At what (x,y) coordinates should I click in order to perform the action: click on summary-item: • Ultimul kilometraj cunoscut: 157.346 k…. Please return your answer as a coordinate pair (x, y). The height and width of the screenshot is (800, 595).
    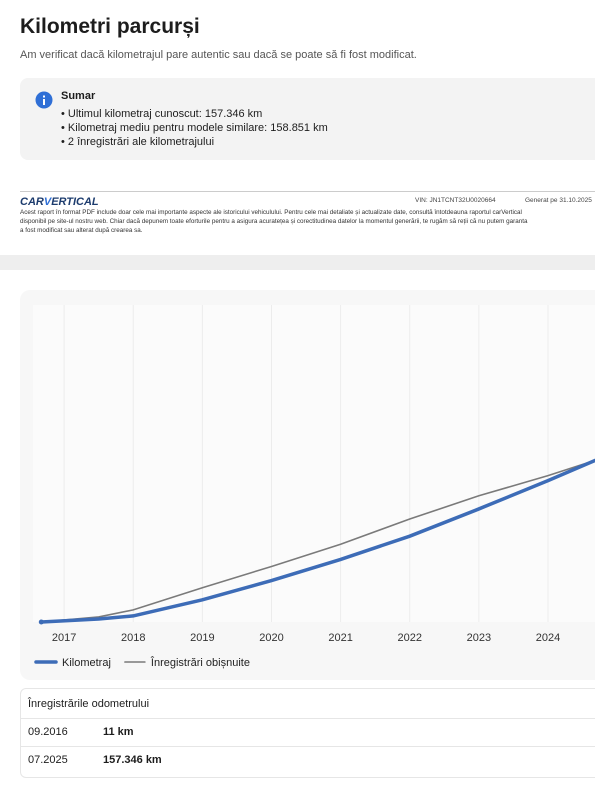
    Looking at the image, I should click on (162, 114).